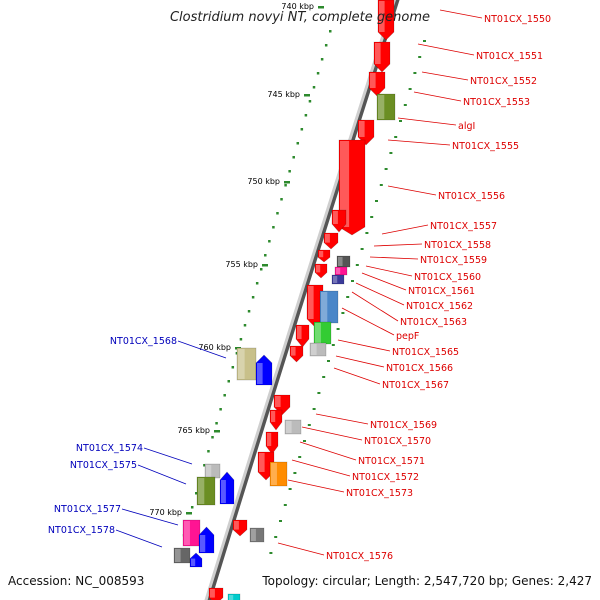 The height and width of the screenshot is (600, 600). Describe the element at coordinates (503, 81) in the screenshot. I see `gene-label: NT01CX_1552` at that location.